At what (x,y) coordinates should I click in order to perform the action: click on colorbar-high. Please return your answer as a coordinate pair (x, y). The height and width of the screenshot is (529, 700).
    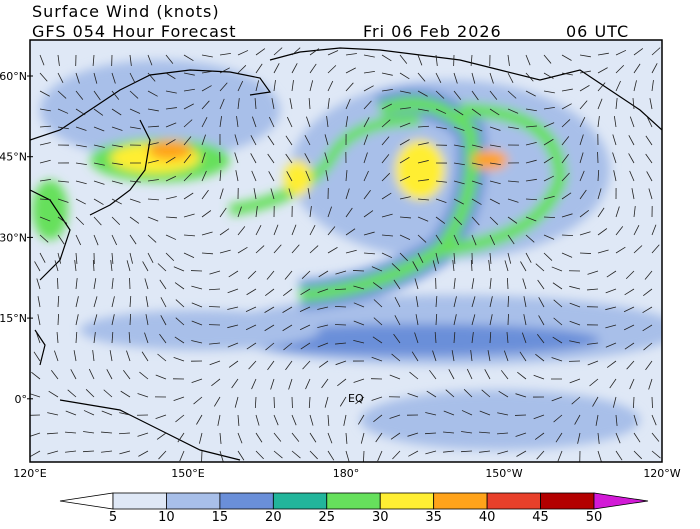
    Looking at the image, I should click on (621, 501).